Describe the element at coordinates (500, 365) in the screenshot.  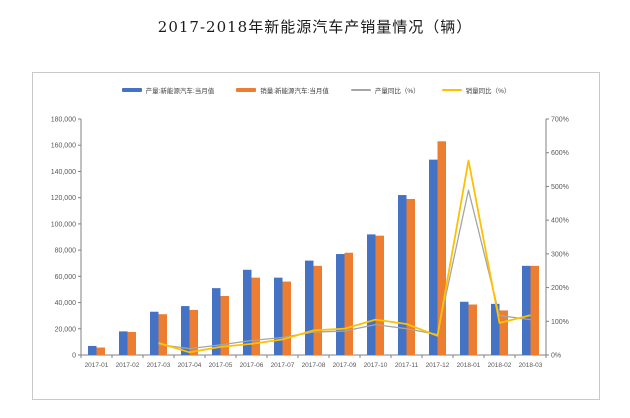
I see `x-axis-category-label: 2018-02` at that location.